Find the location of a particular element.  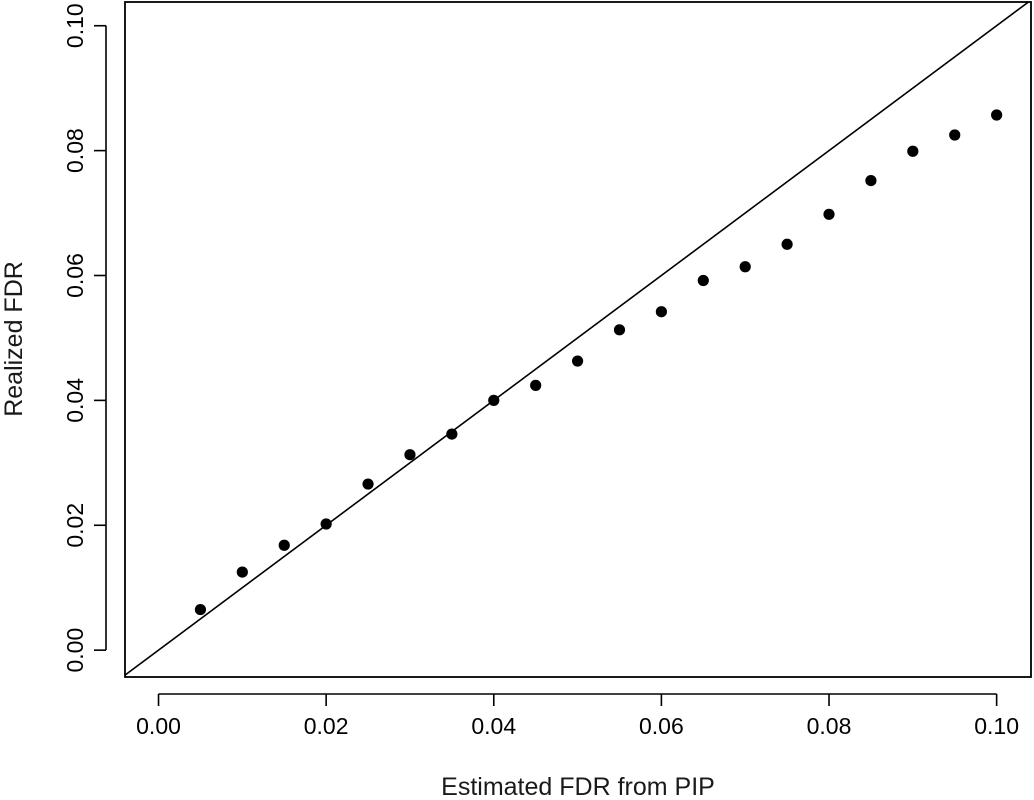

y-axis-title: Realized FDR is located at coordinates (14, 339).